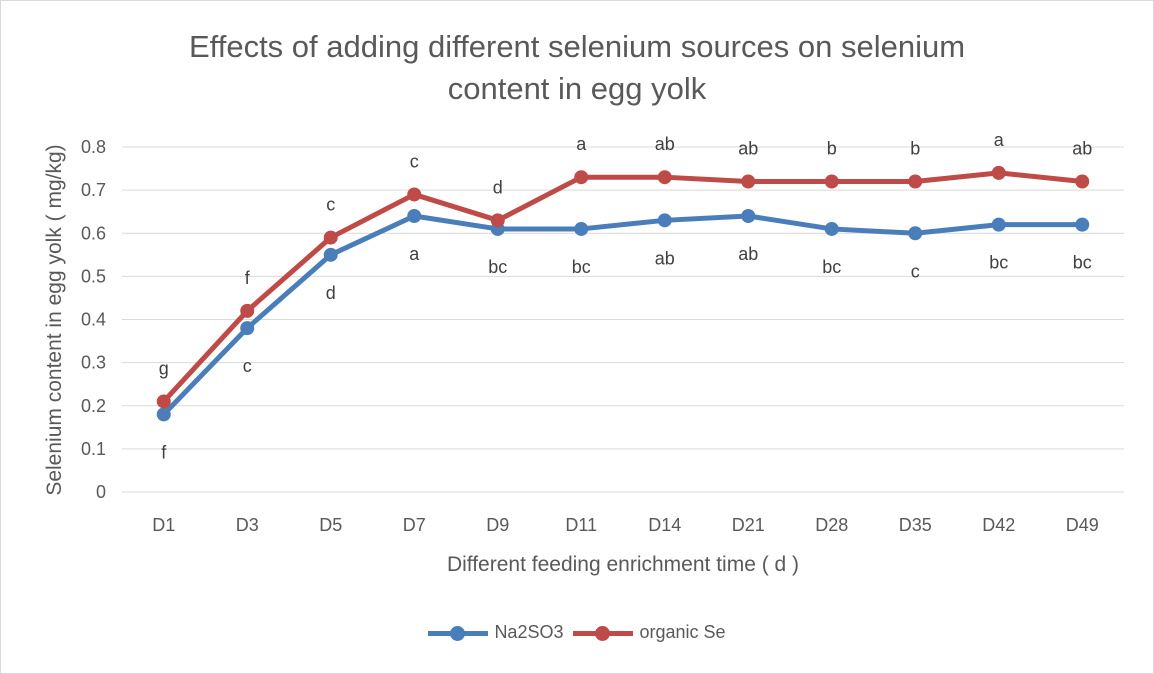 This screenshot has height=674, width=1154. Describe the element at coordinates (54, 319) in the screenshot. I see `y-axis-title: Selenium content in egg yolk ( mg/kg)` at that location.